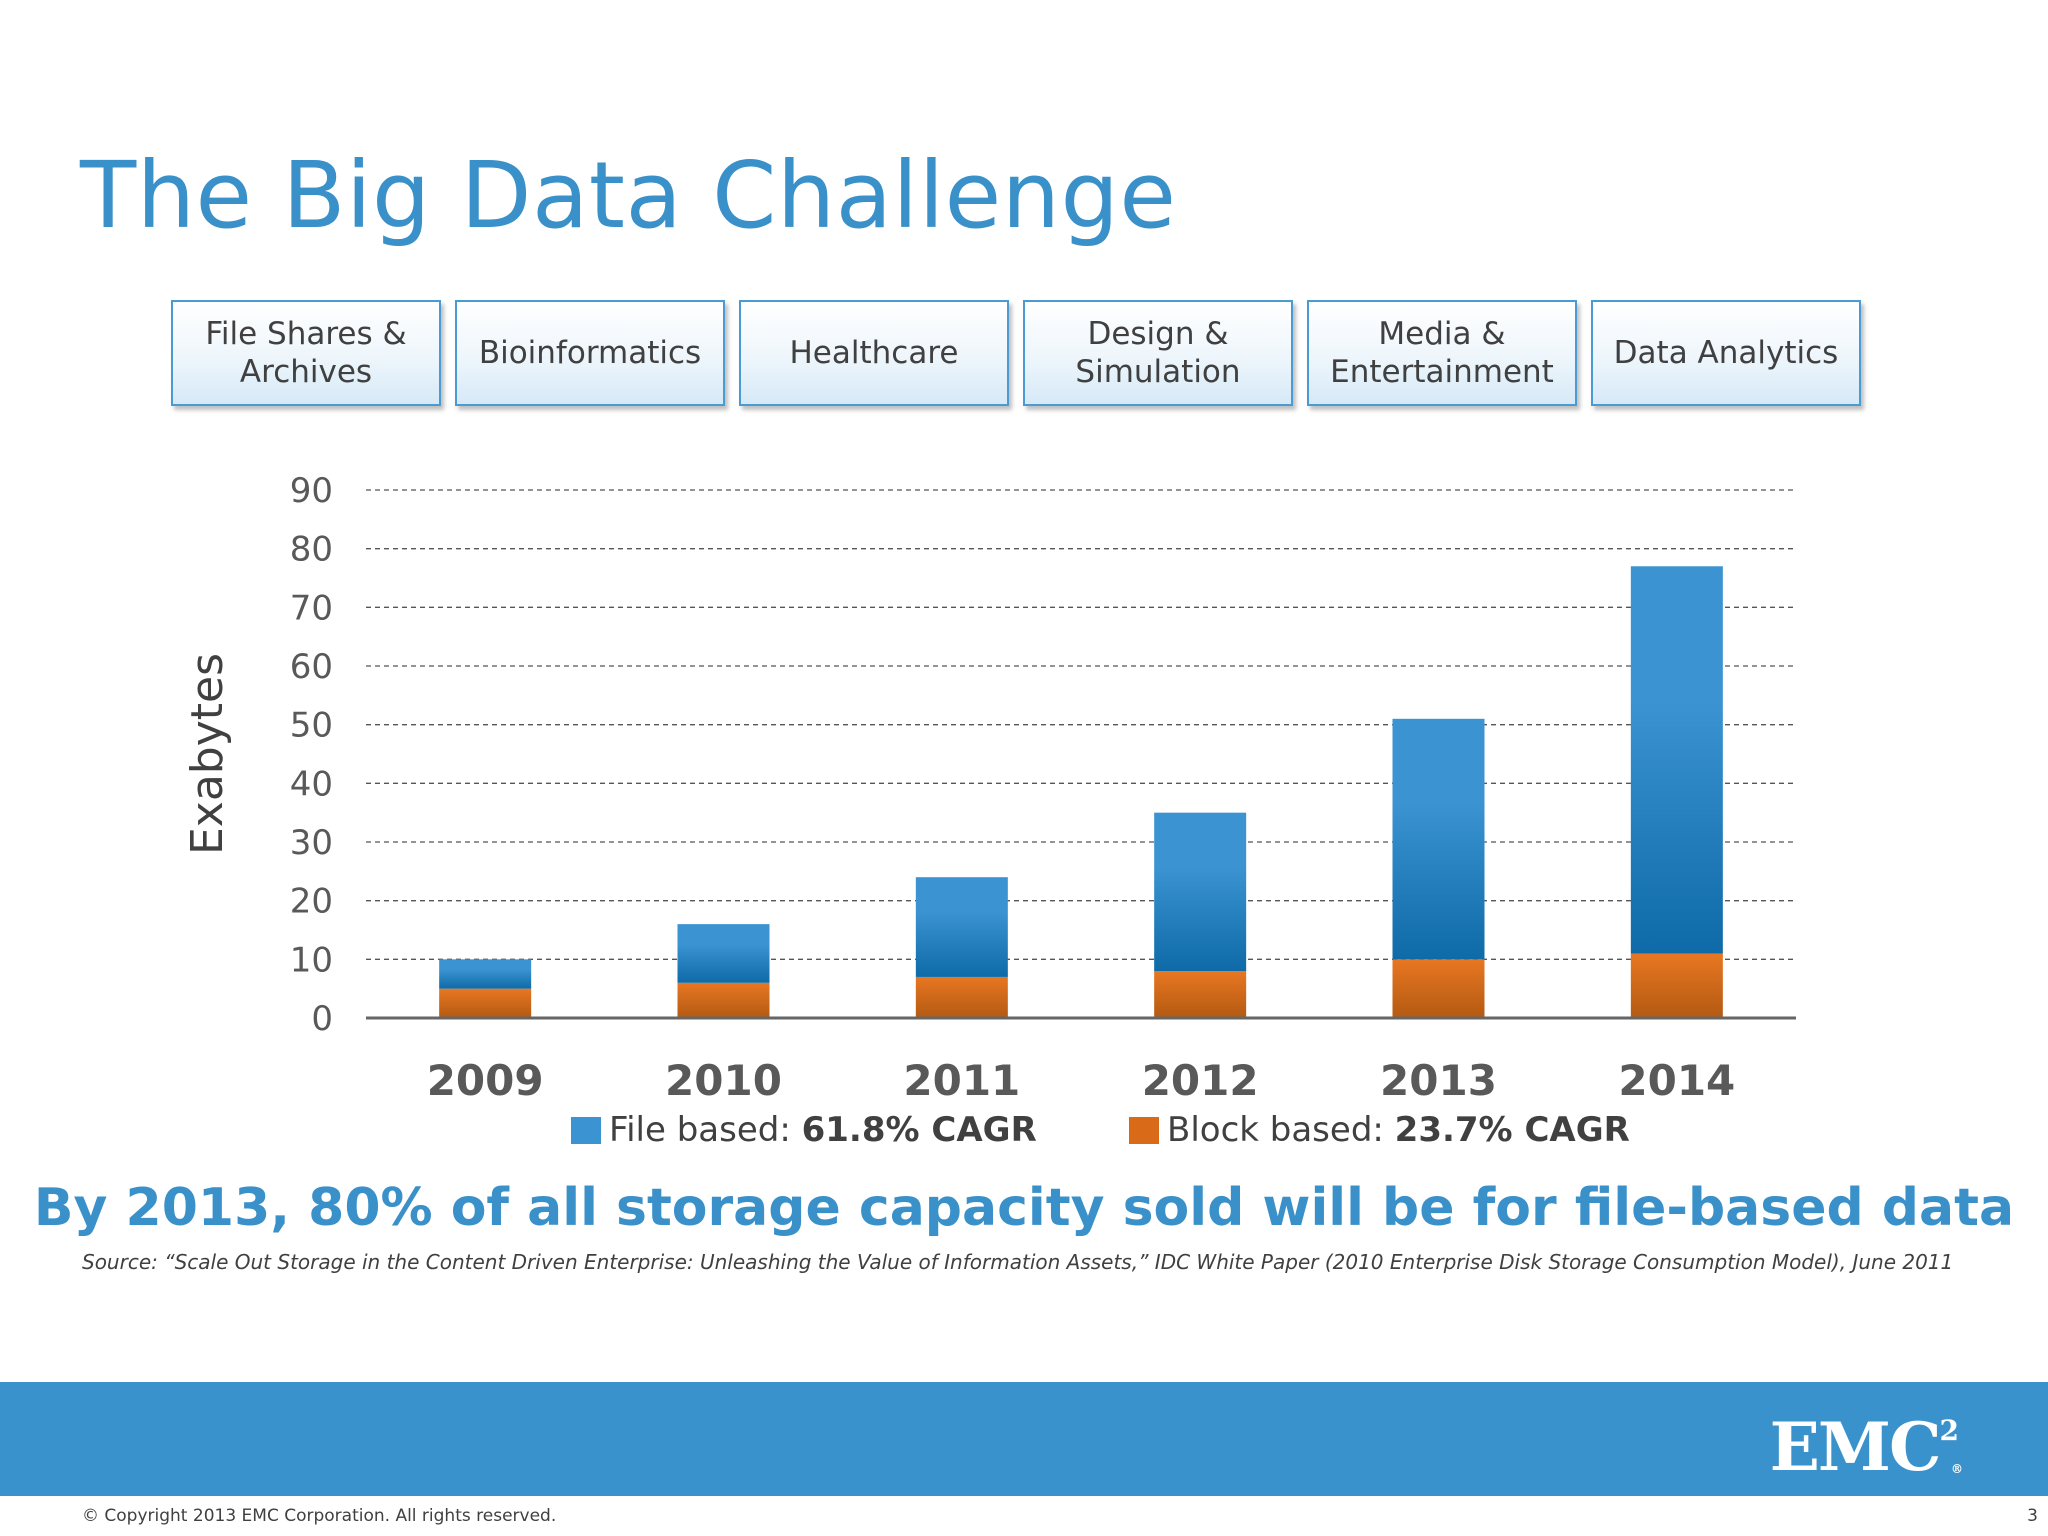 This screenshot has width=2048, height=1536. Describe the element at coordinates (311, 491) in the screenshot. I see `y-tick-label: 90` at that location.